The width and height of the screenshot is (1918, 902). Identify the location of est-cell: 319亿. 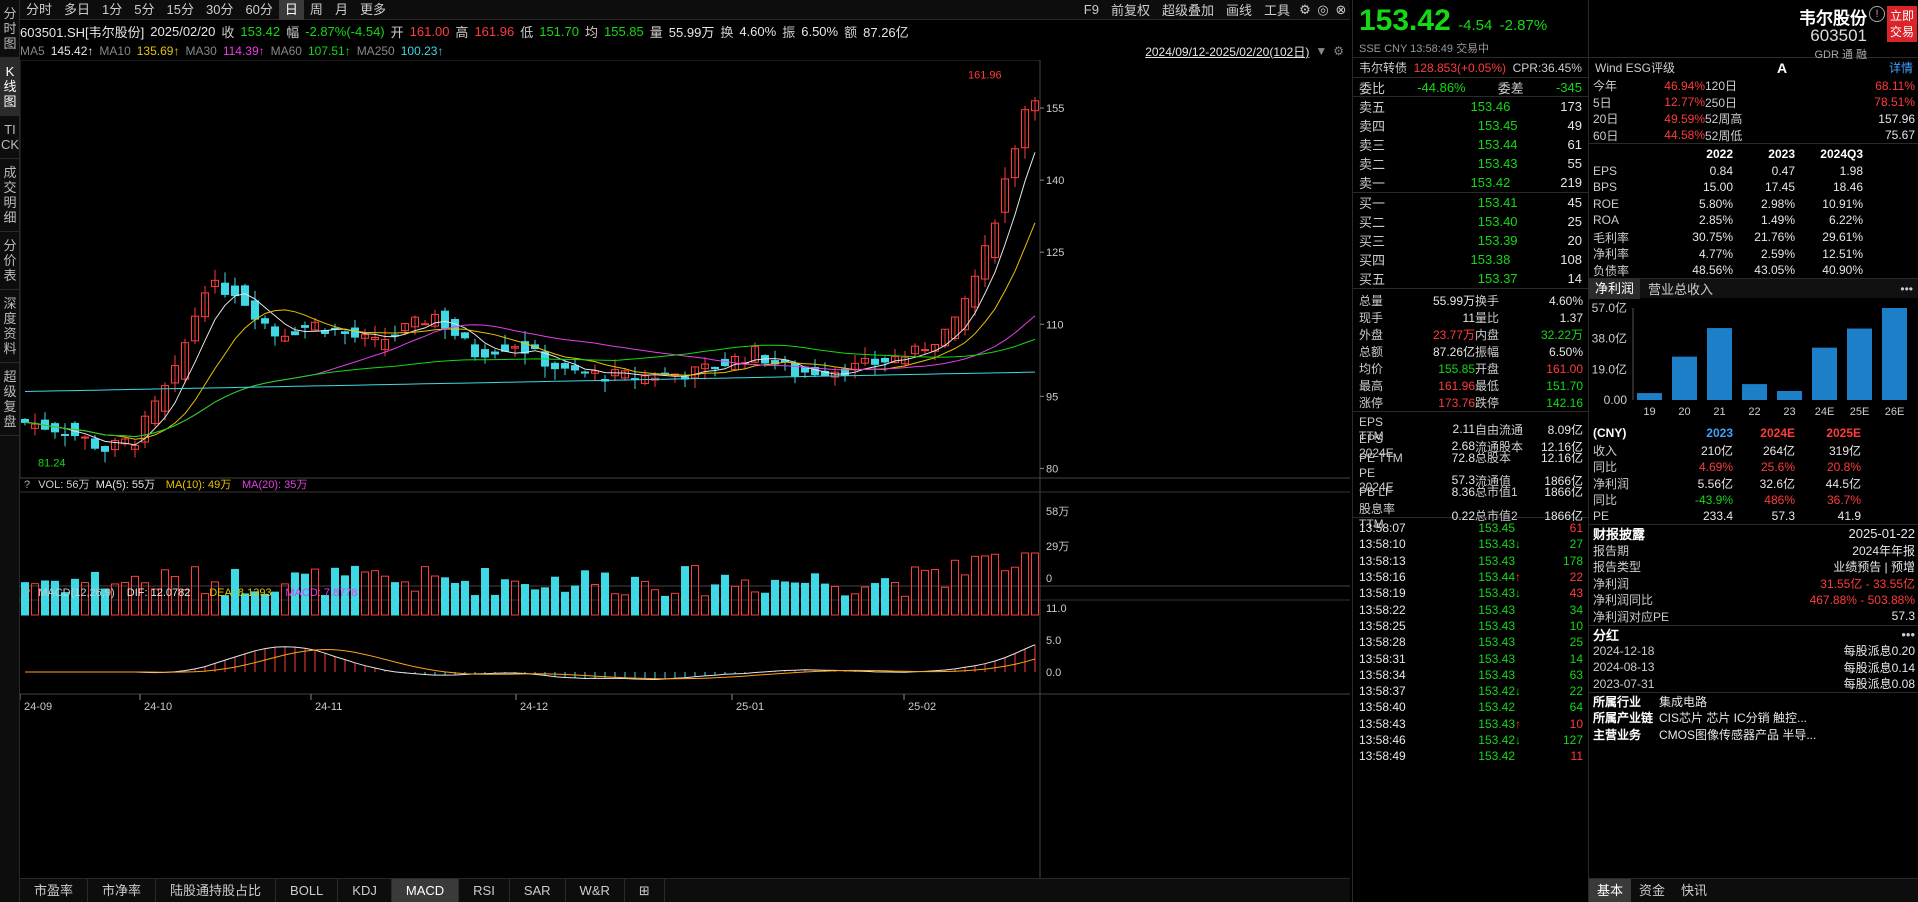
(1844, 450).